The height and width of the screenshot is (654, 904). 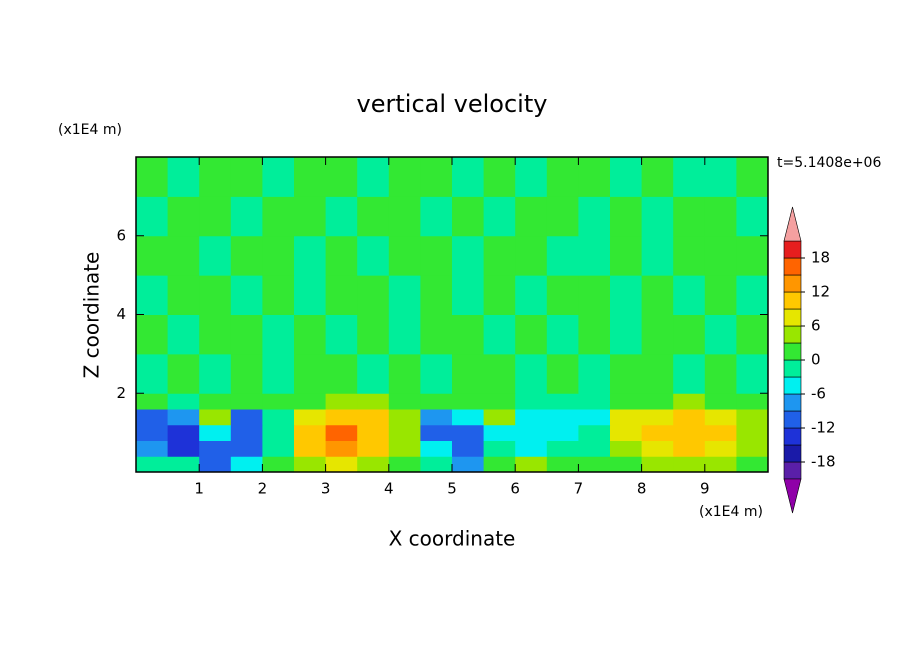 What do you see at coordinates (792, 496) in the screenshot?
I see `colorbar-under` at bounding box center [792, 496].